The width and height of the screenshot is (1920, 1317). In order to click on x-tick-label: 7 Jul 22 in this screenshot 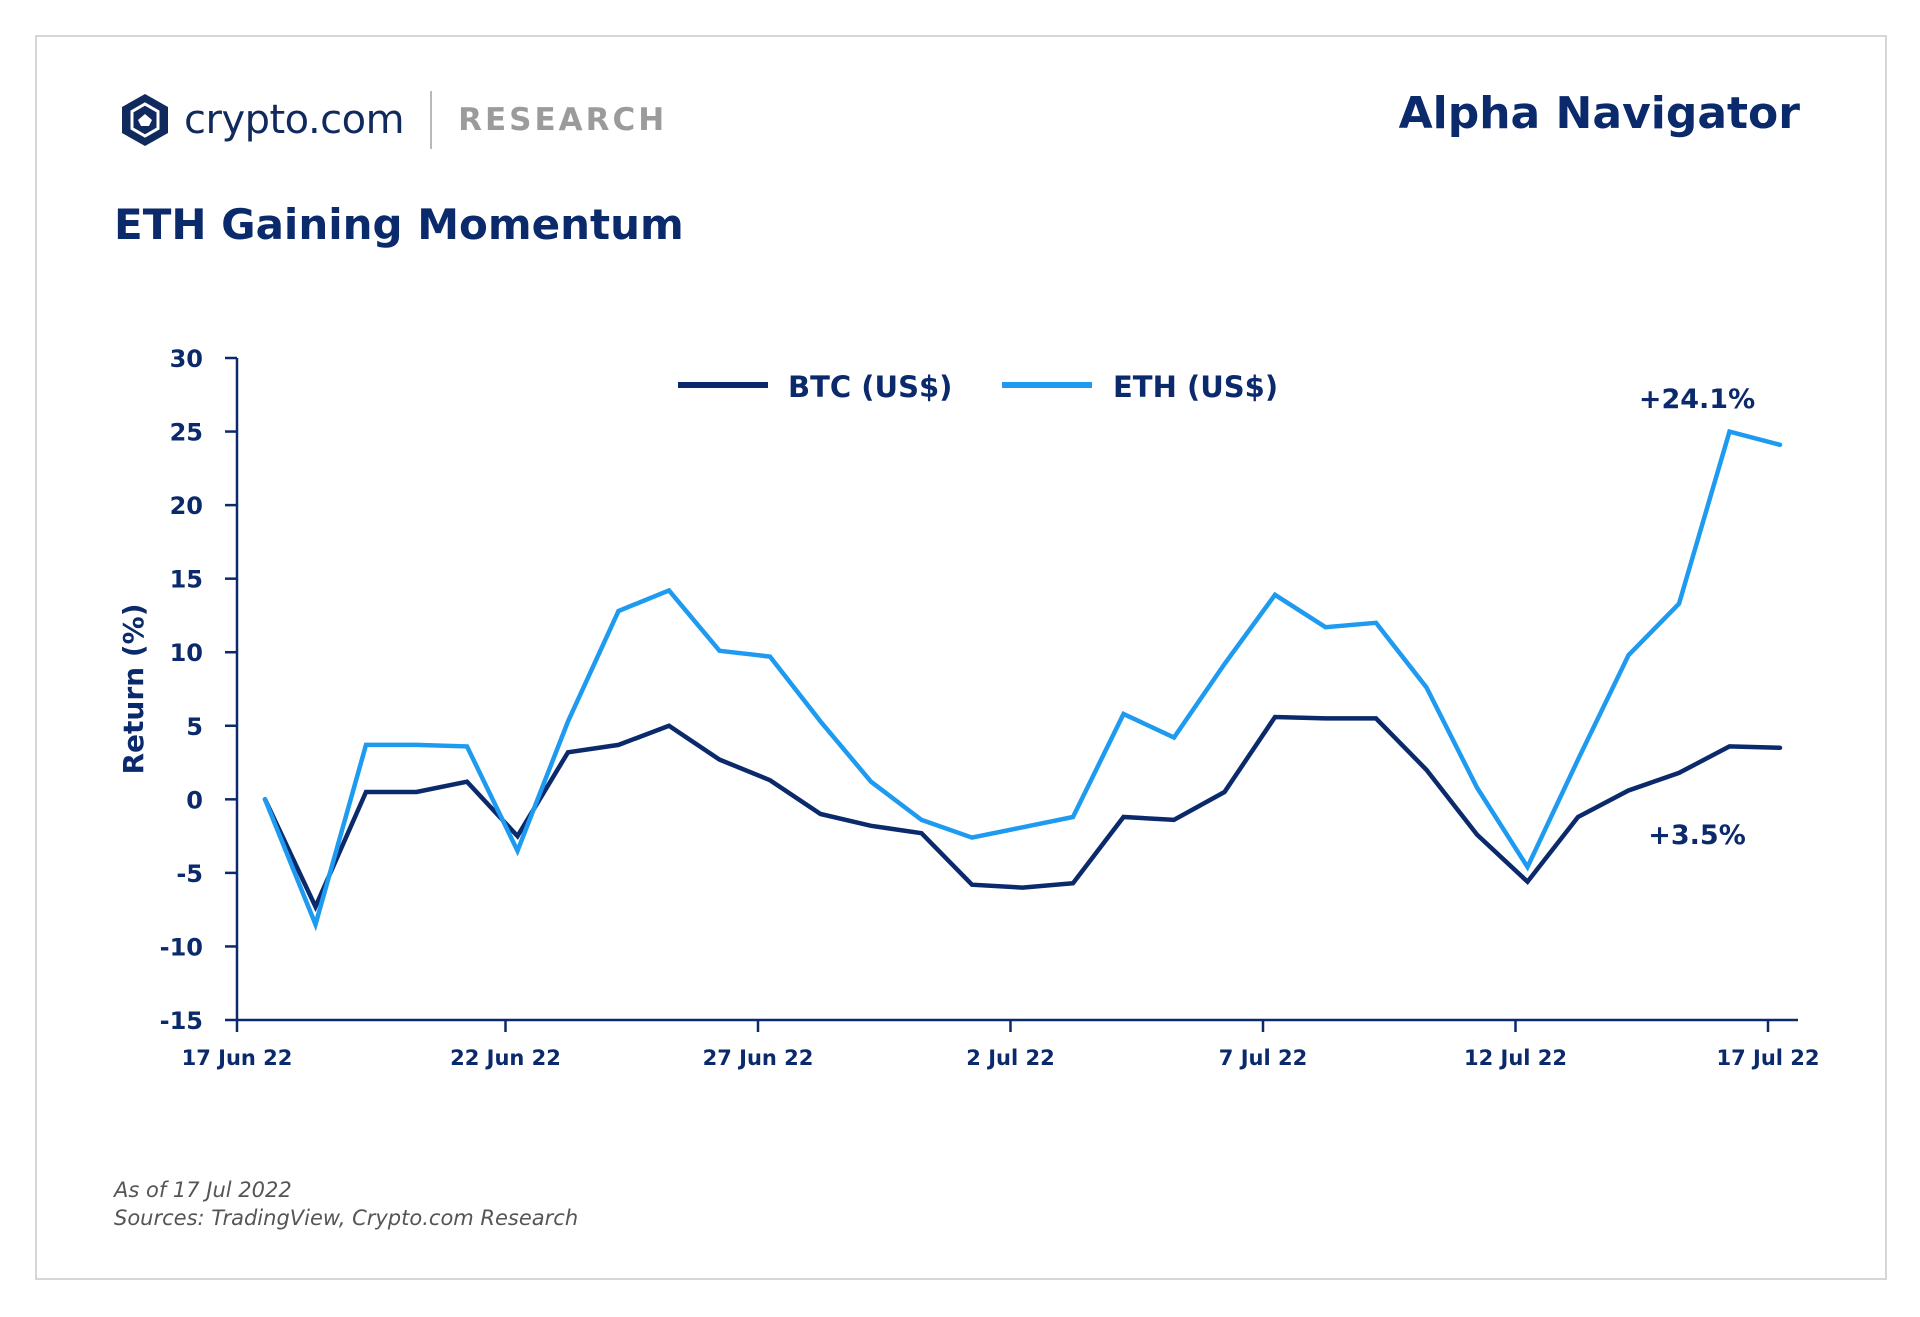, I will do `click(1263, 1058)`.